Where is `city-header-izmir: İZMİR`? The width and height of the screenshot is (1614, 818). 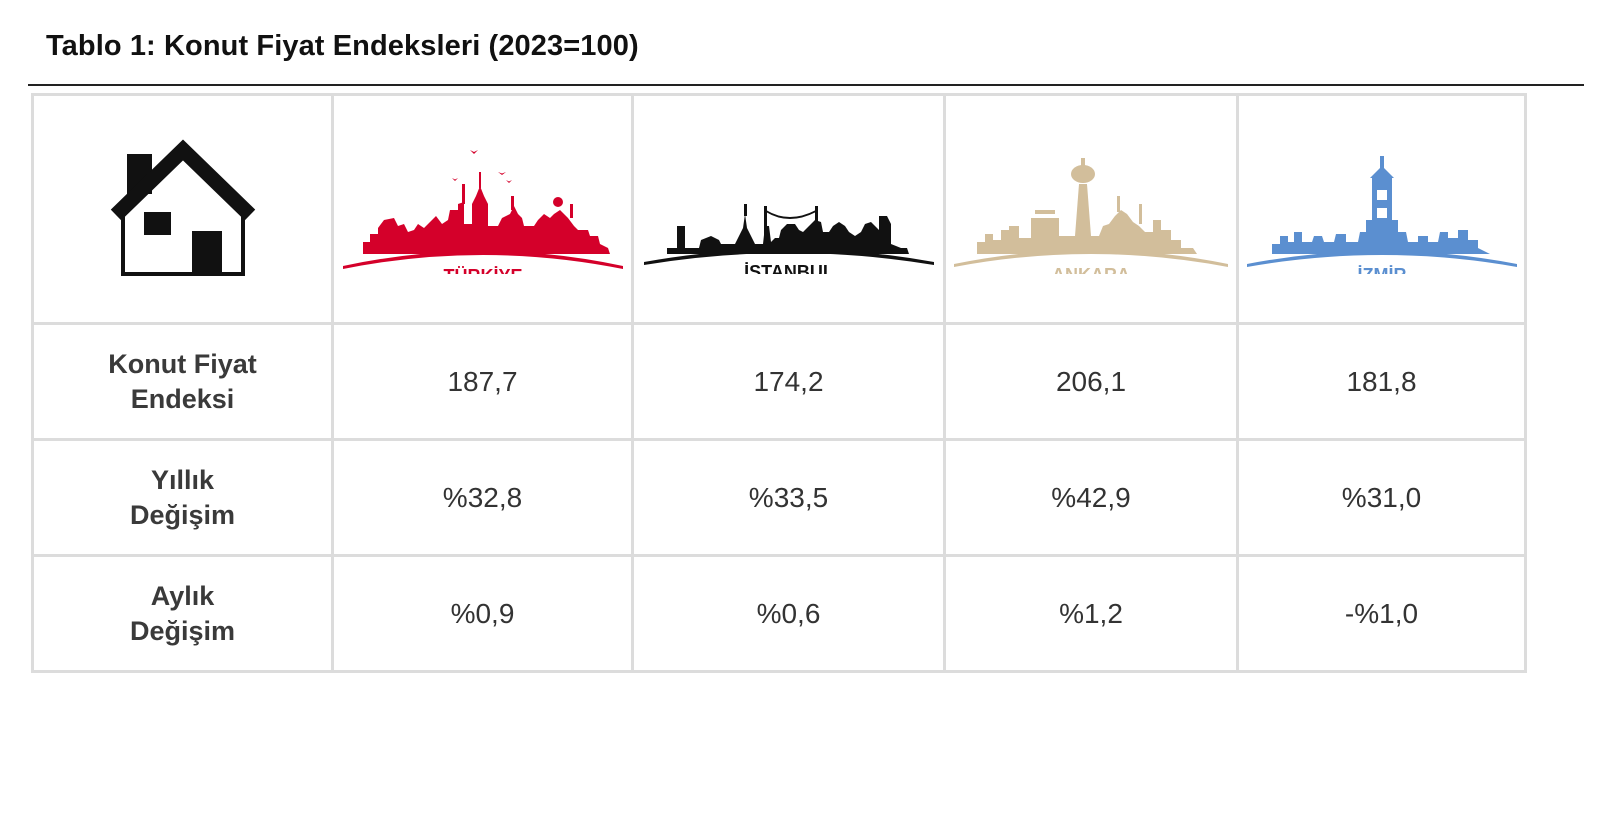
city-header-izmir: İZMİR is located at coordinates (1381, 209).